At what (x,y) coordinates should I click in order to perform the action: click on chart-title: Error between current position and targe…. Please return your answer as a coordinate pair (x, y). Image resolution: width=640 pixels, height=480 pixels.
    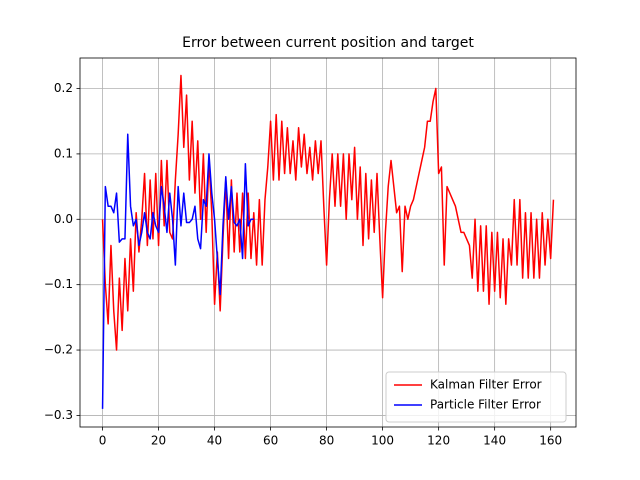
    Looking at the image, I should click on (328, 43).